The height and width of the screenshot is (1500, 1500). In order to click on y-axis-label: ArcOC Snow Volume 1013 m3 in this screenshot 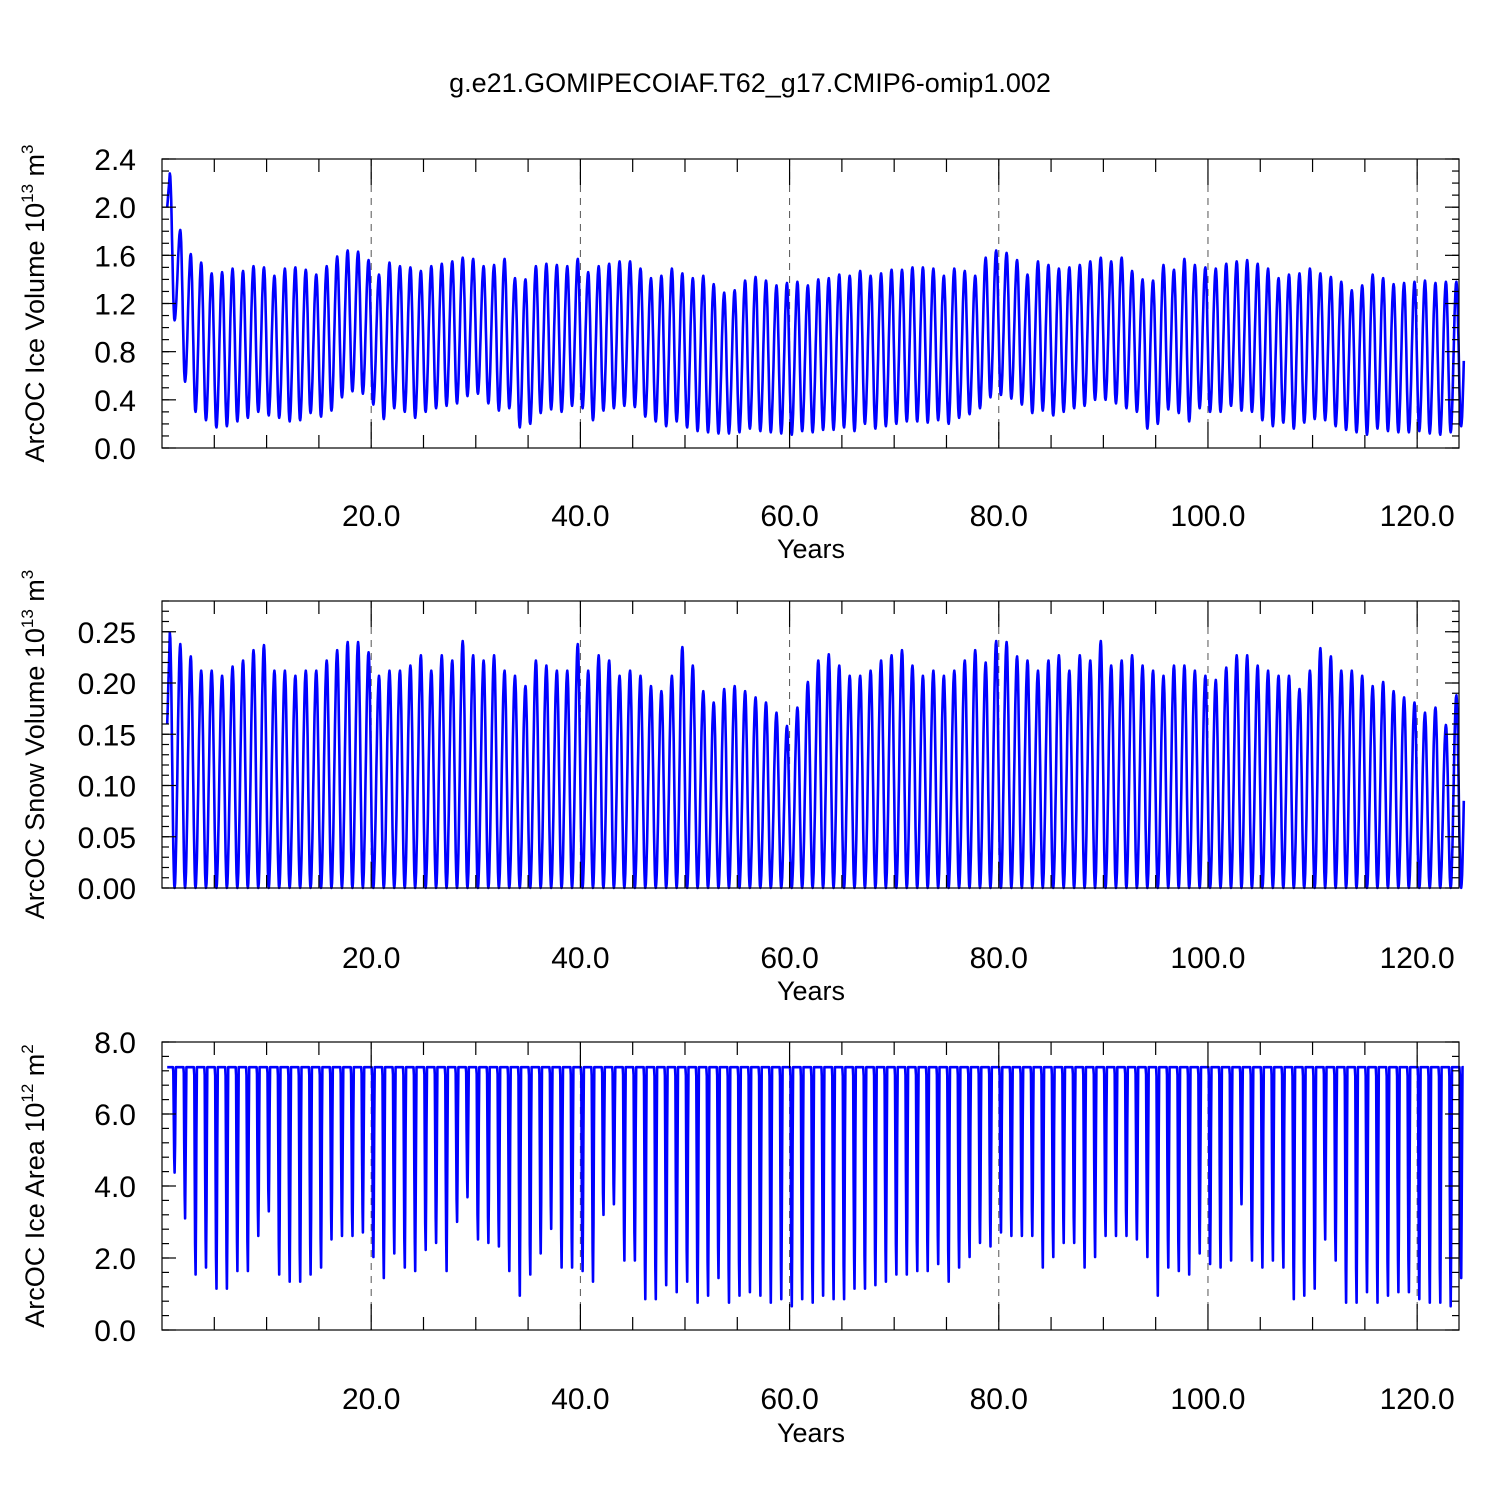, I will do `click(34, 745)`.